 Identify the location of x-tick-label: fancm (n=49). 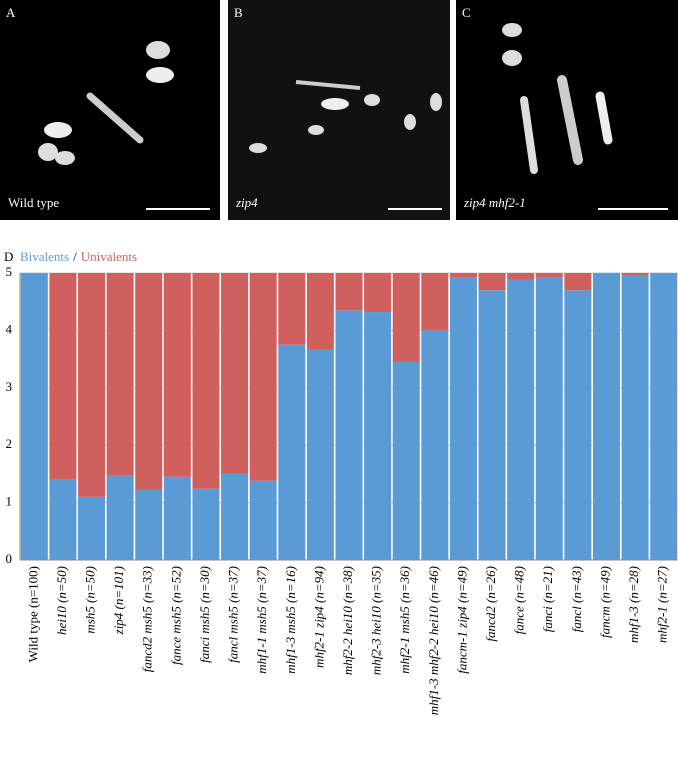
(604, 602).